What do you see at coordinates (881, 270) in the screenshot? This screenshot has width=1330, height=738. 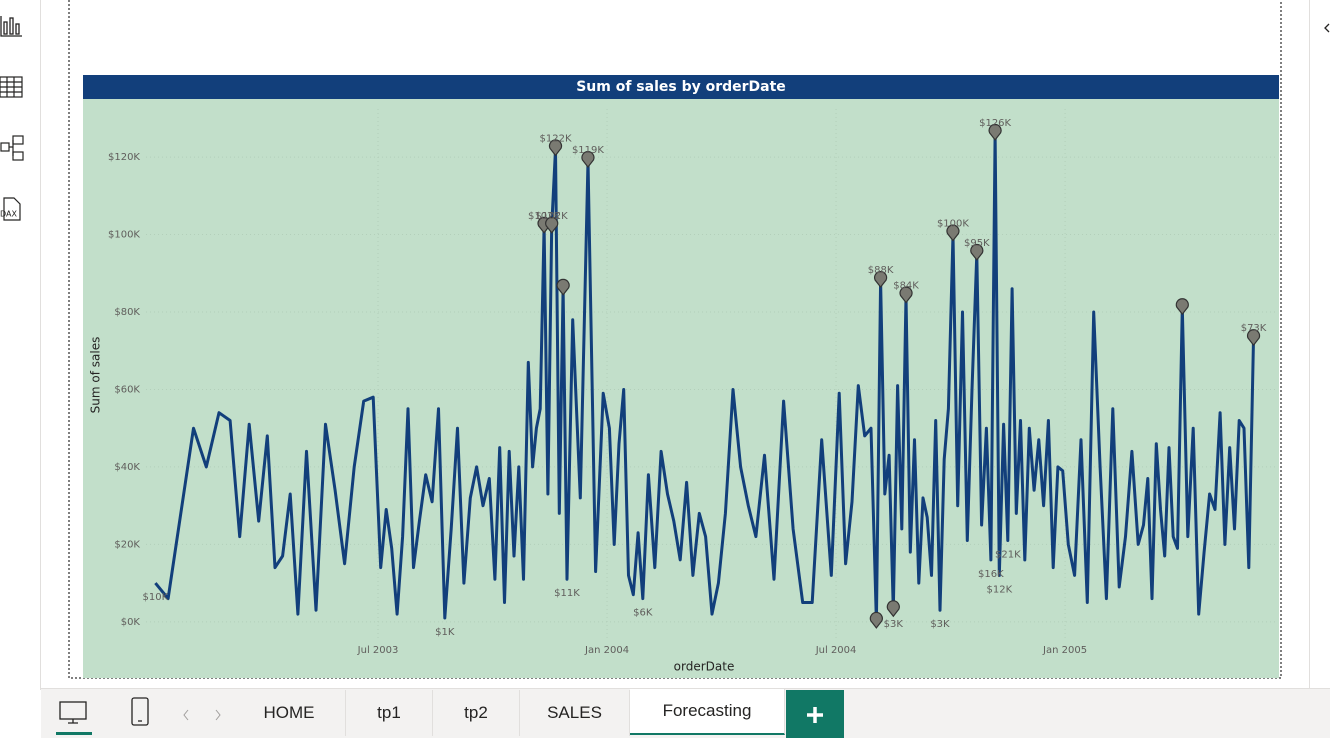 I see `data-label: $88K` at bounding box center [881, 270].